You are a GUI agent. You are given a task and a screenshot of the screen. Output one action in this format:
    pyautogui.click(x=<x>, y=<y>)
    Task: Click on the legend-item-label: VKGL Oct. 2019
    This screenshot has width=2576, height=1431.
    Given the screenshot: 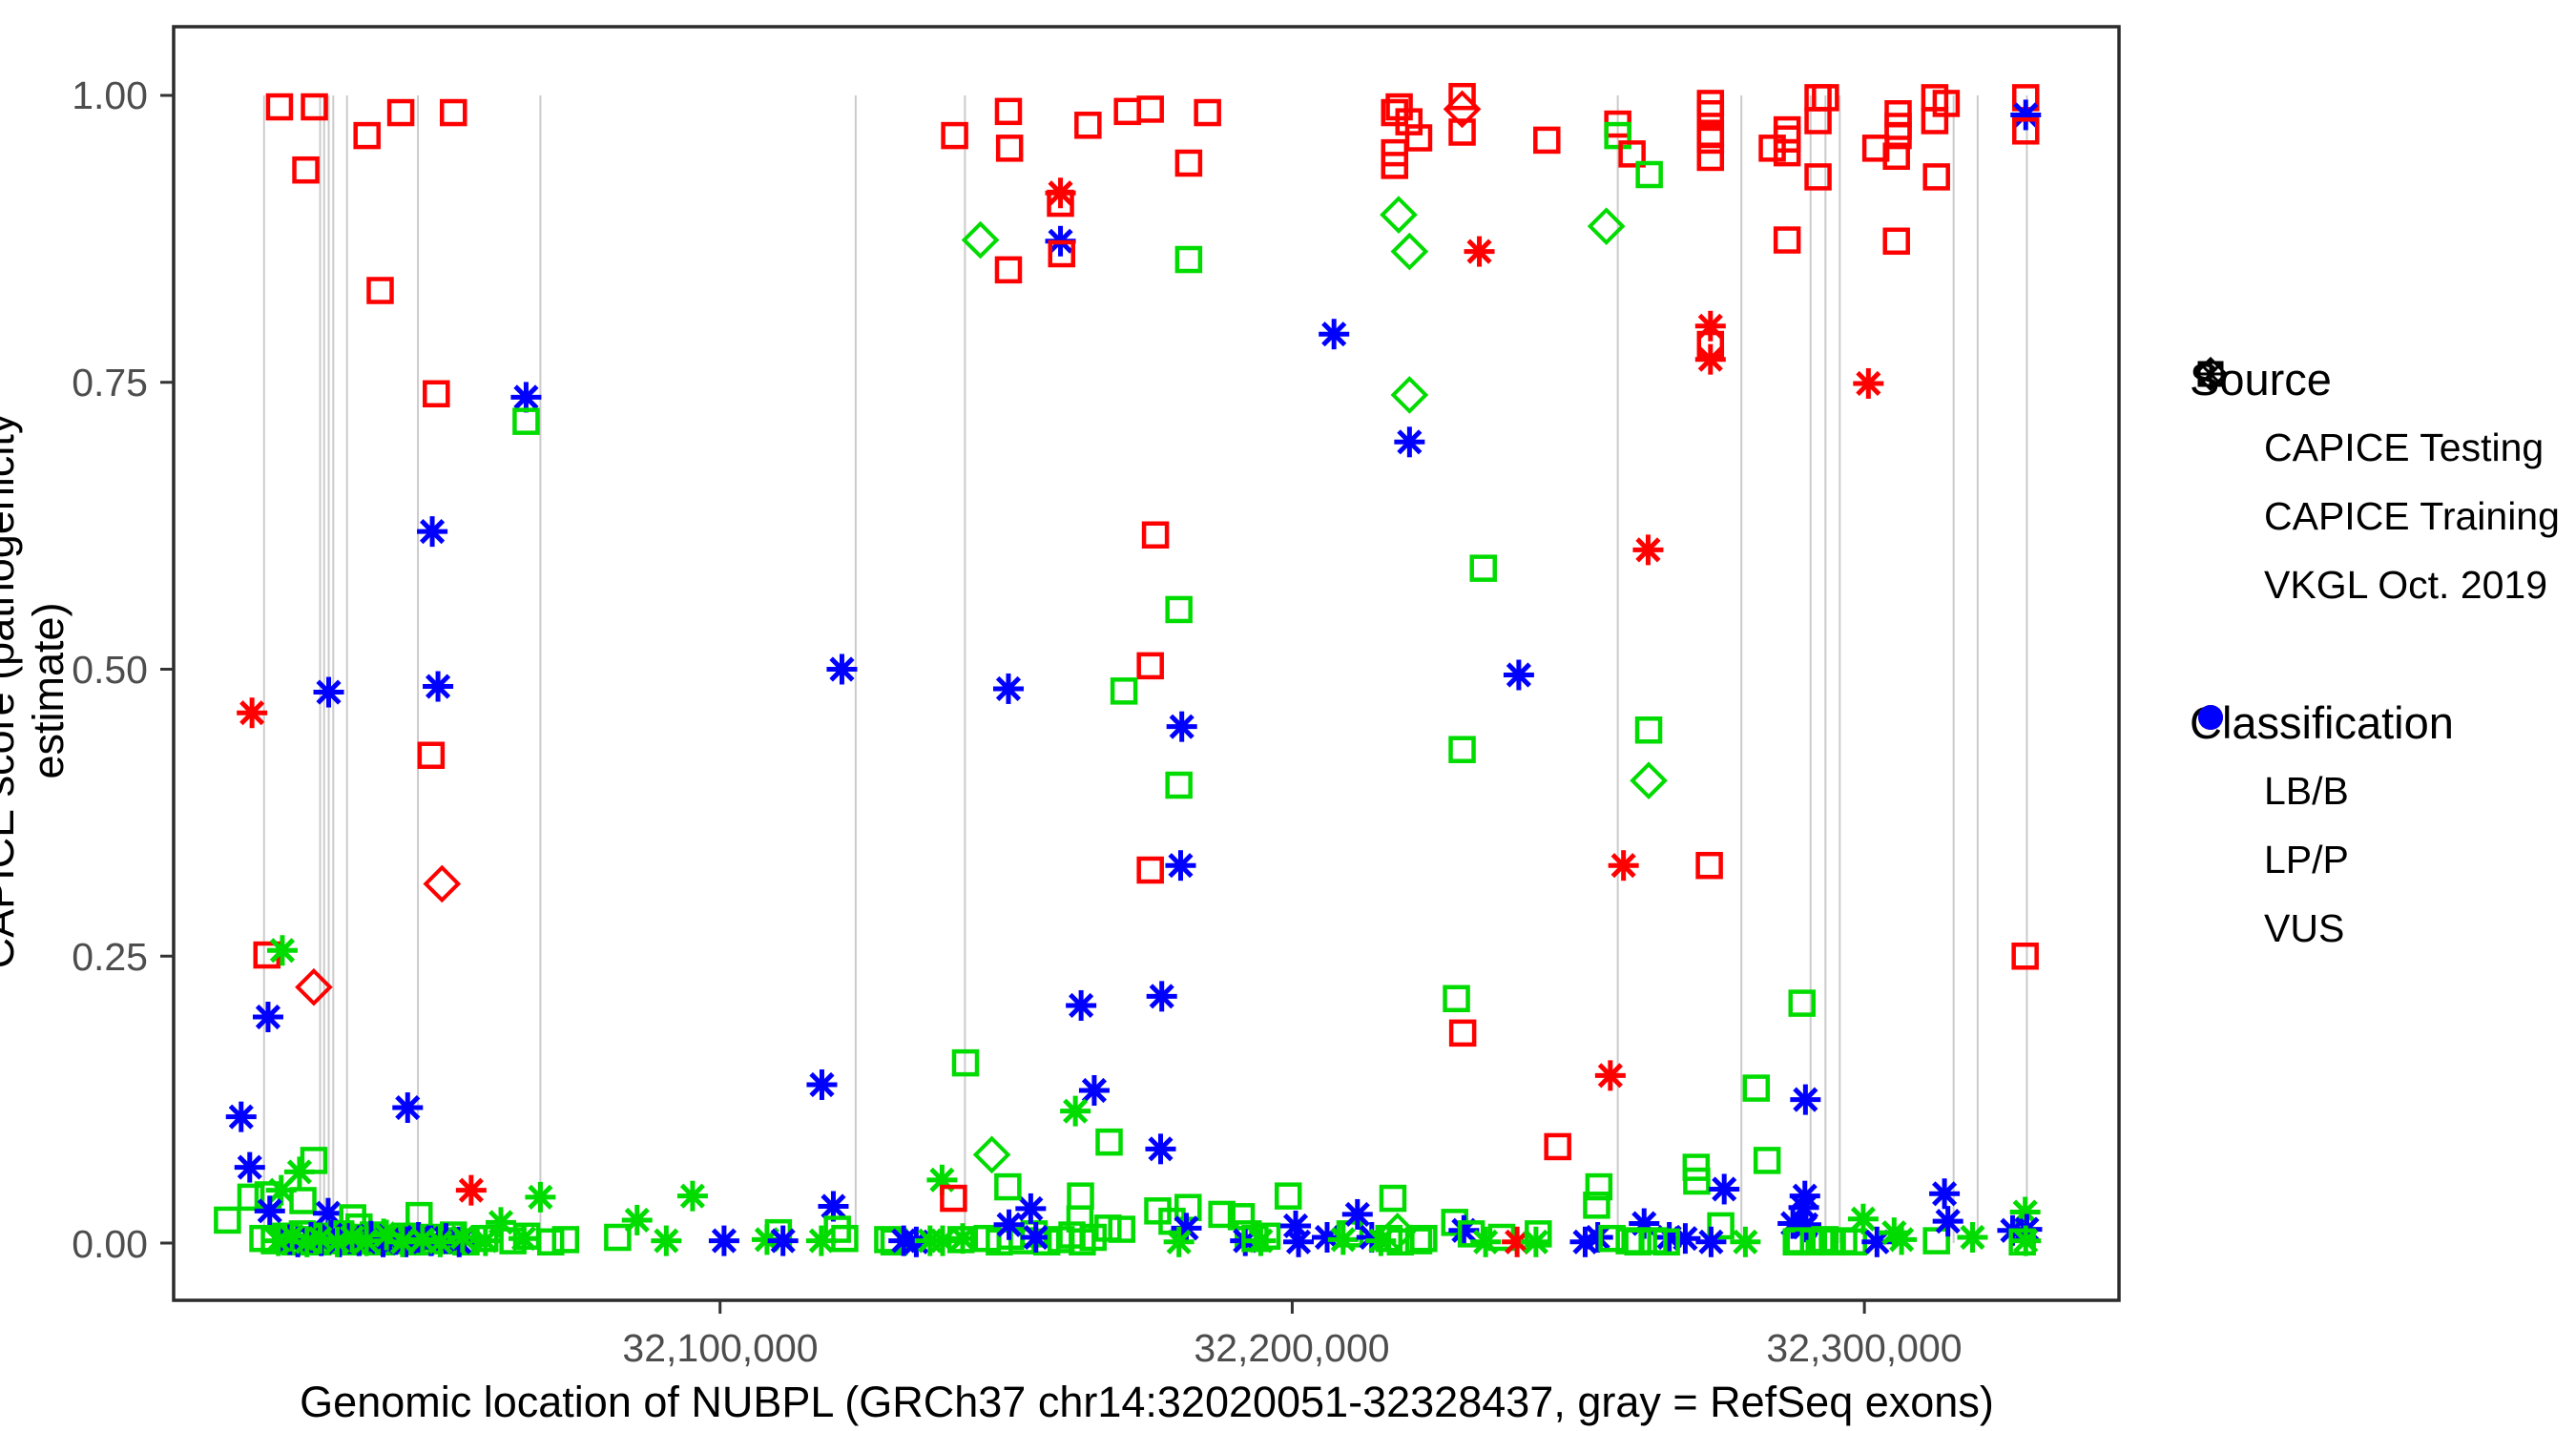 What is the action you would take?
    pyautogui.click(x=2406, y=584)
    